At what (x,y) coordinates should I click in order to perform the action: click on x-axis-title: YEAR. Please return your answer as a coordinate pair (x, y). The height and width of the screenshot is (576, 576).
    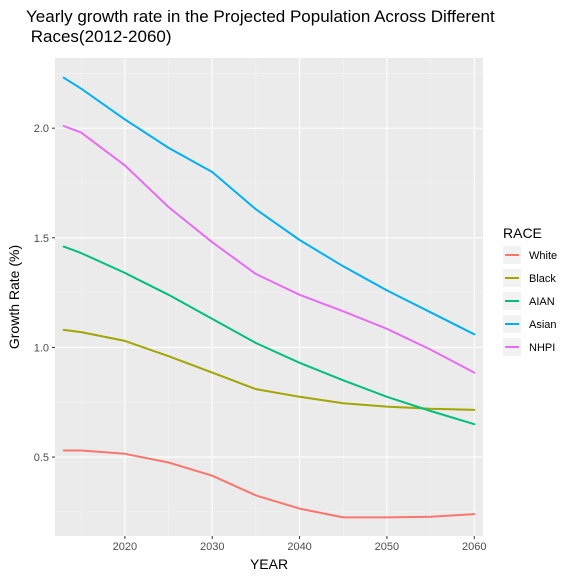
    Looking at the image, I should click on (269, 564).